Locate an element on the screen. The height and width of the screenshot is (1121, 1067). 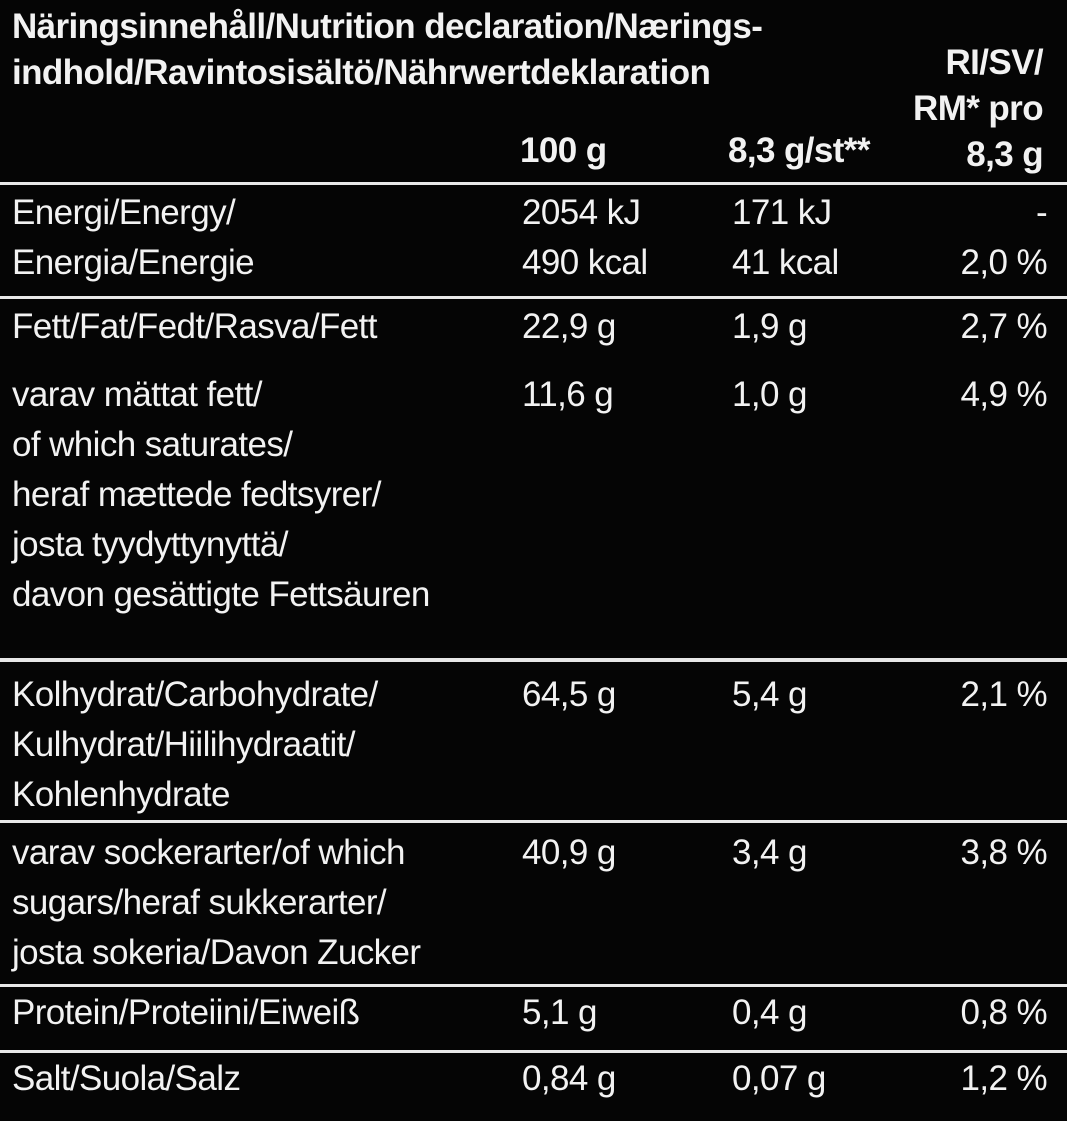
row-label: Energi/Energy/Energia/Energie is located at coordinates (133, 238).